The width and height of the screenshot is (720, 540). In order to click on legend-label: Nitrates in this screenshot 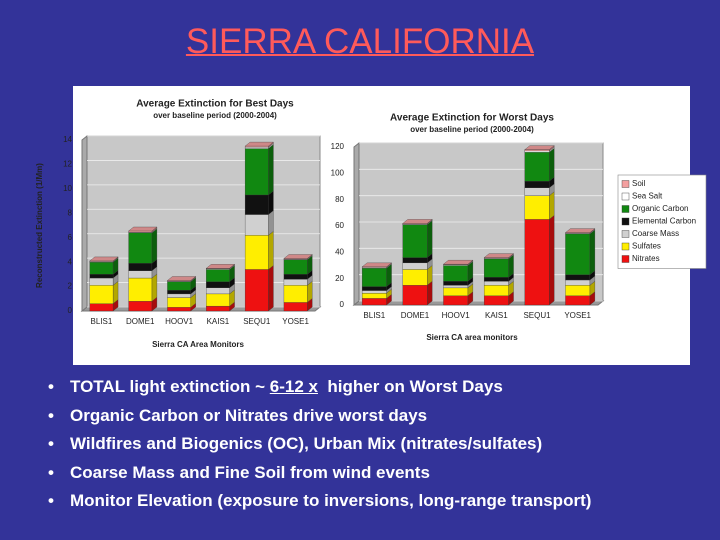, I will do `click(646, 258)`.